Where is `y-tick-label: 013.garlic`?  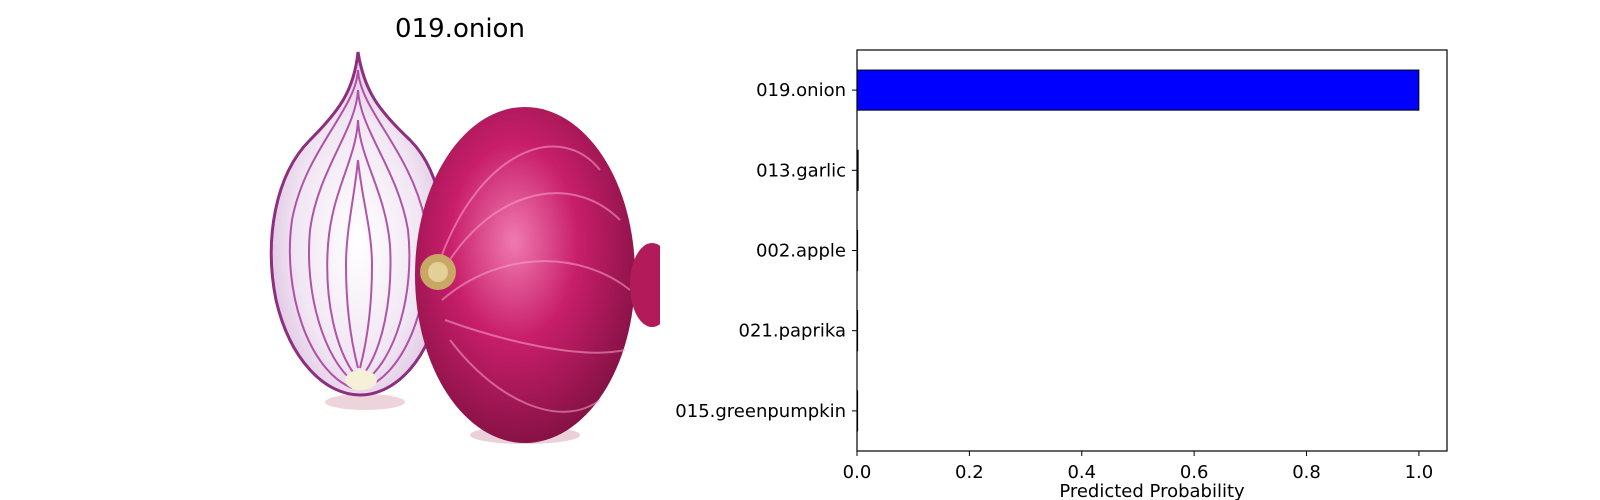 y-tick-label: 013.garlic is located at coordinates (801, 170).